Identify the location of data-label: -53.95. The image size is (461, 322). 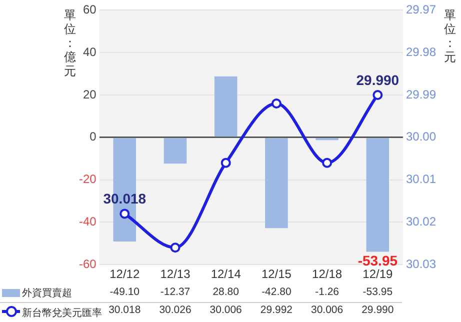
(377, 292).